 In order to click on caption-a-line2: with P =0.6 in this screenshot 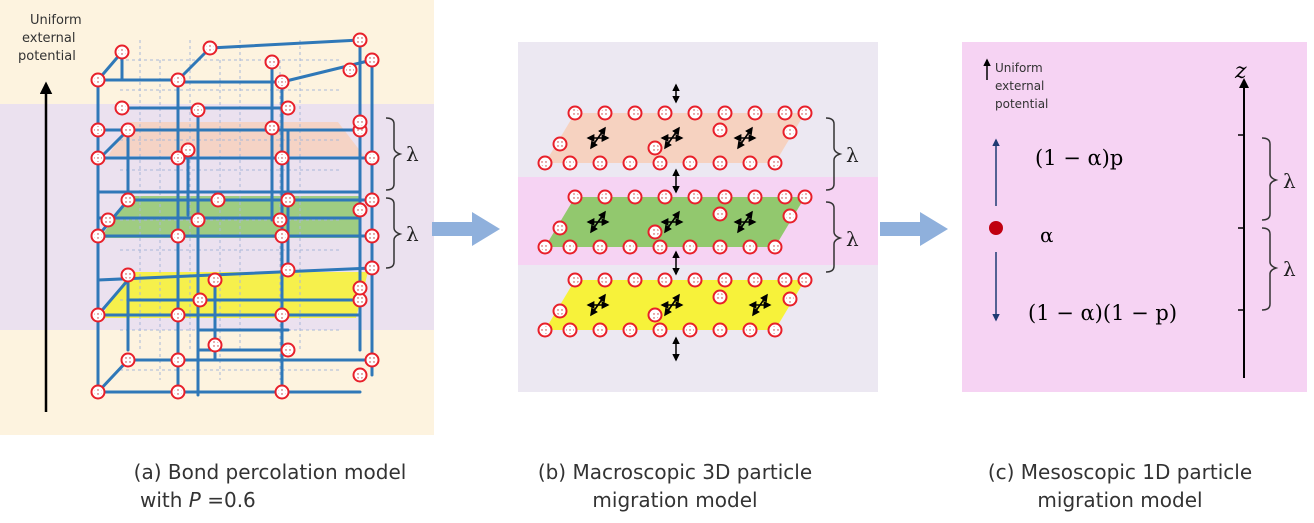, I will do `click(270, 500)`.